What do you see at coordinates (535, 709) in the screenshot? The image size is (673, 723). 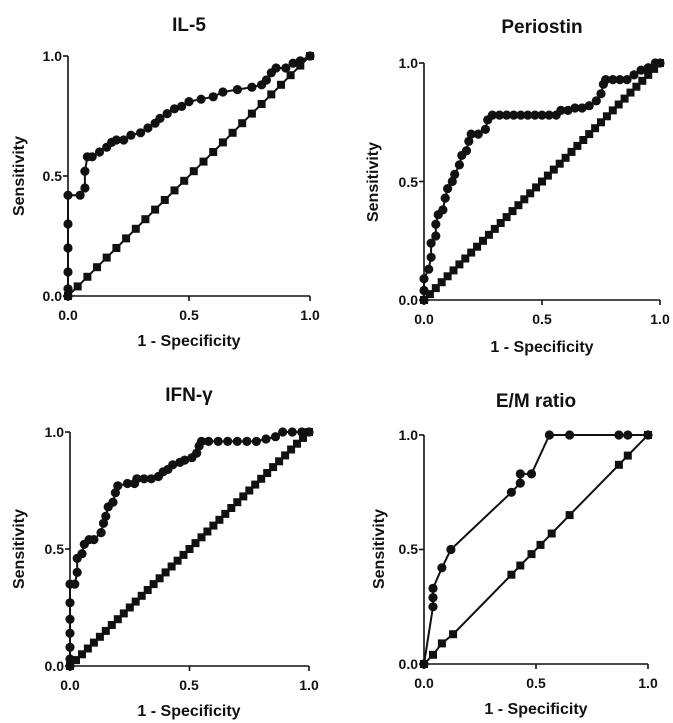 I see `x-axis-label: 1 - Specificity` at bounding box center [535, 709].